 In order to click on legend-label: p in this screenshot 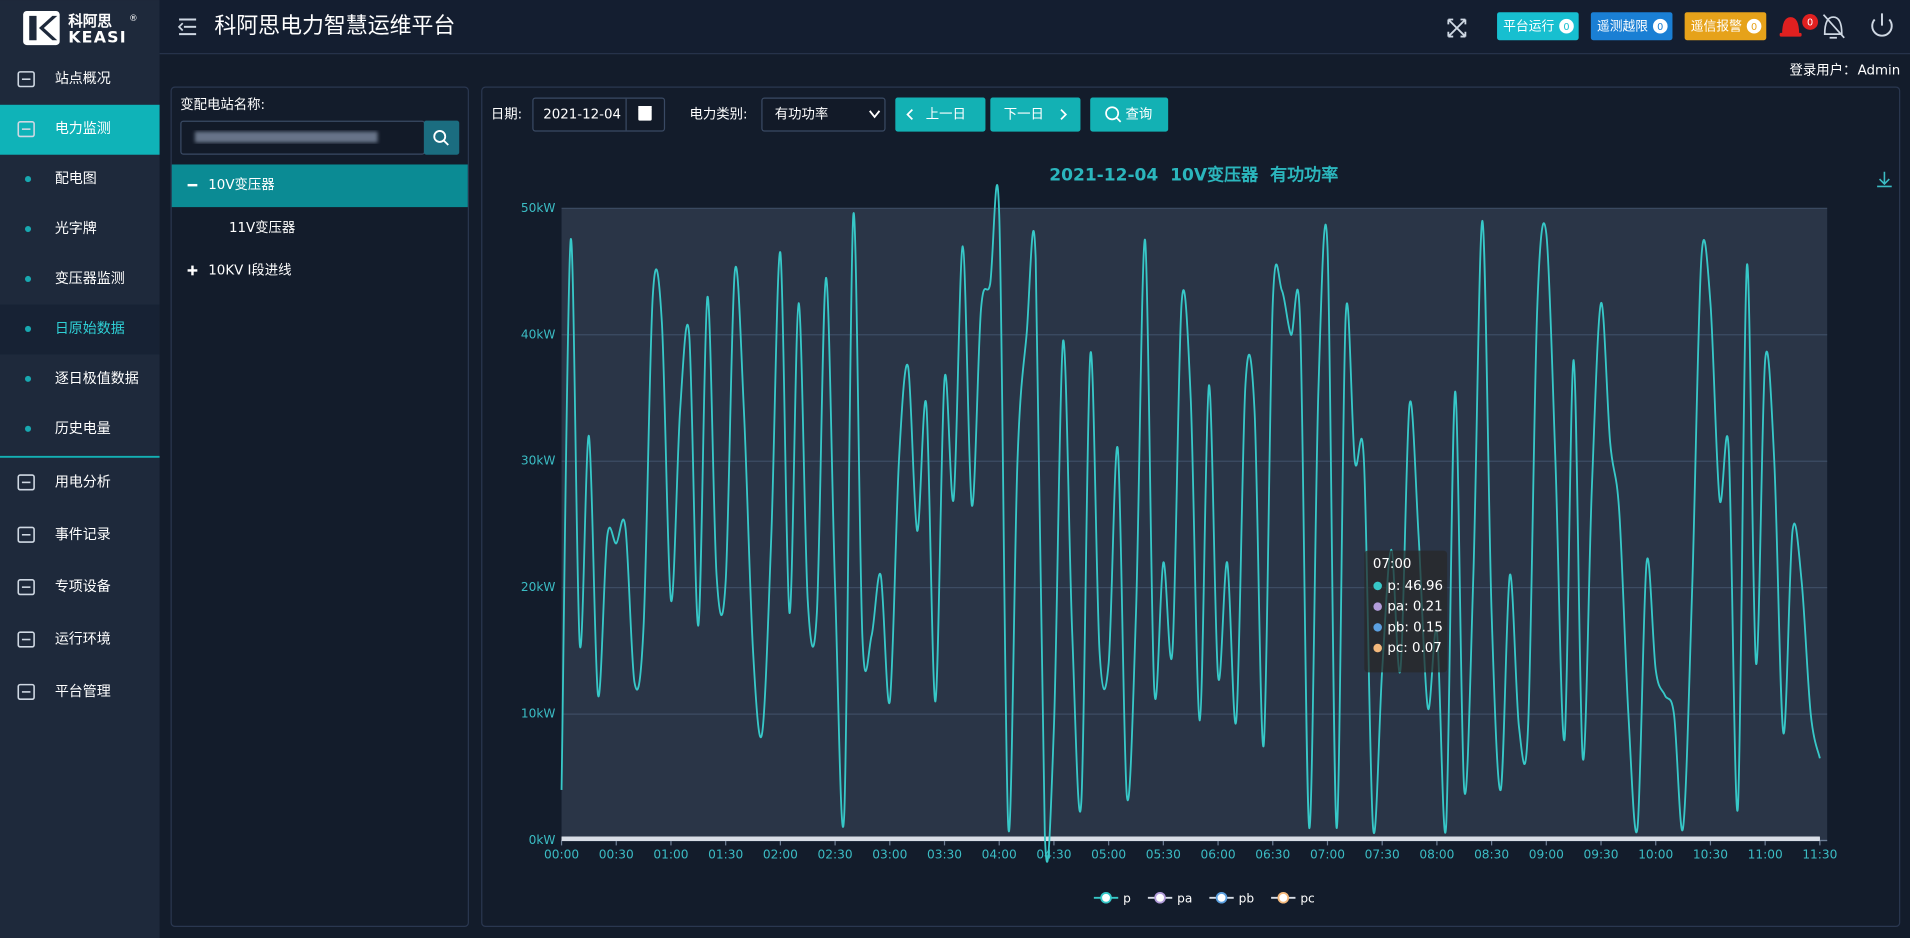, I will do `click(1127, 898)`.